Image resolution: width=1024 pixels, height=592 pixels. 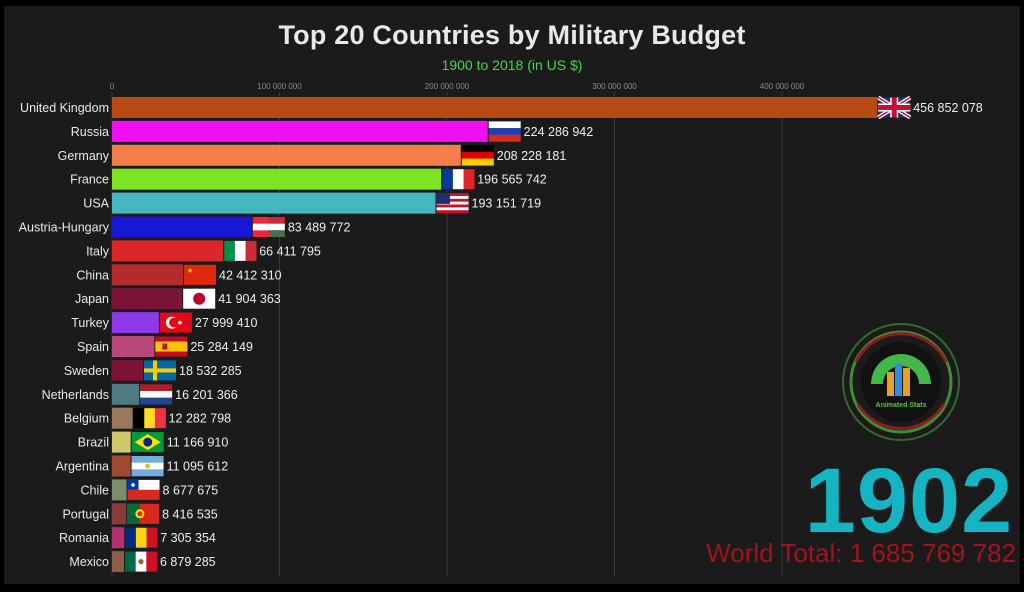 I want to click on value-label: 27 999 410, so click(x=226, y=323).